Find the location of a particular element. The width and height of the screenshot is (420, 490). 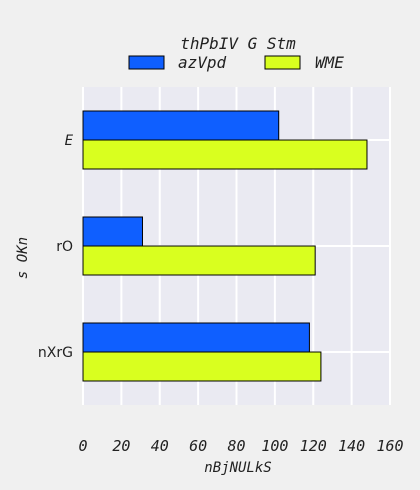

y-tick-label: E is located at coordinates (69, 141).